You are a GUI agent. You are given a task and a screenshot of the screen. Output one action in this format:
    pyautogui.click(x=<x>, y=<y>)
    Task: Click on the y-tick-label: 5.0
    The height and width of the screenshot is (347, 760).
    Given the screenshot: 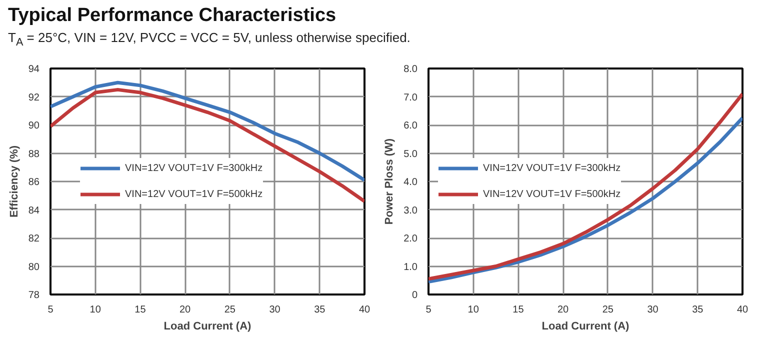 What is the action you would take?
    pyautogui.click(x=411, y=154)
    